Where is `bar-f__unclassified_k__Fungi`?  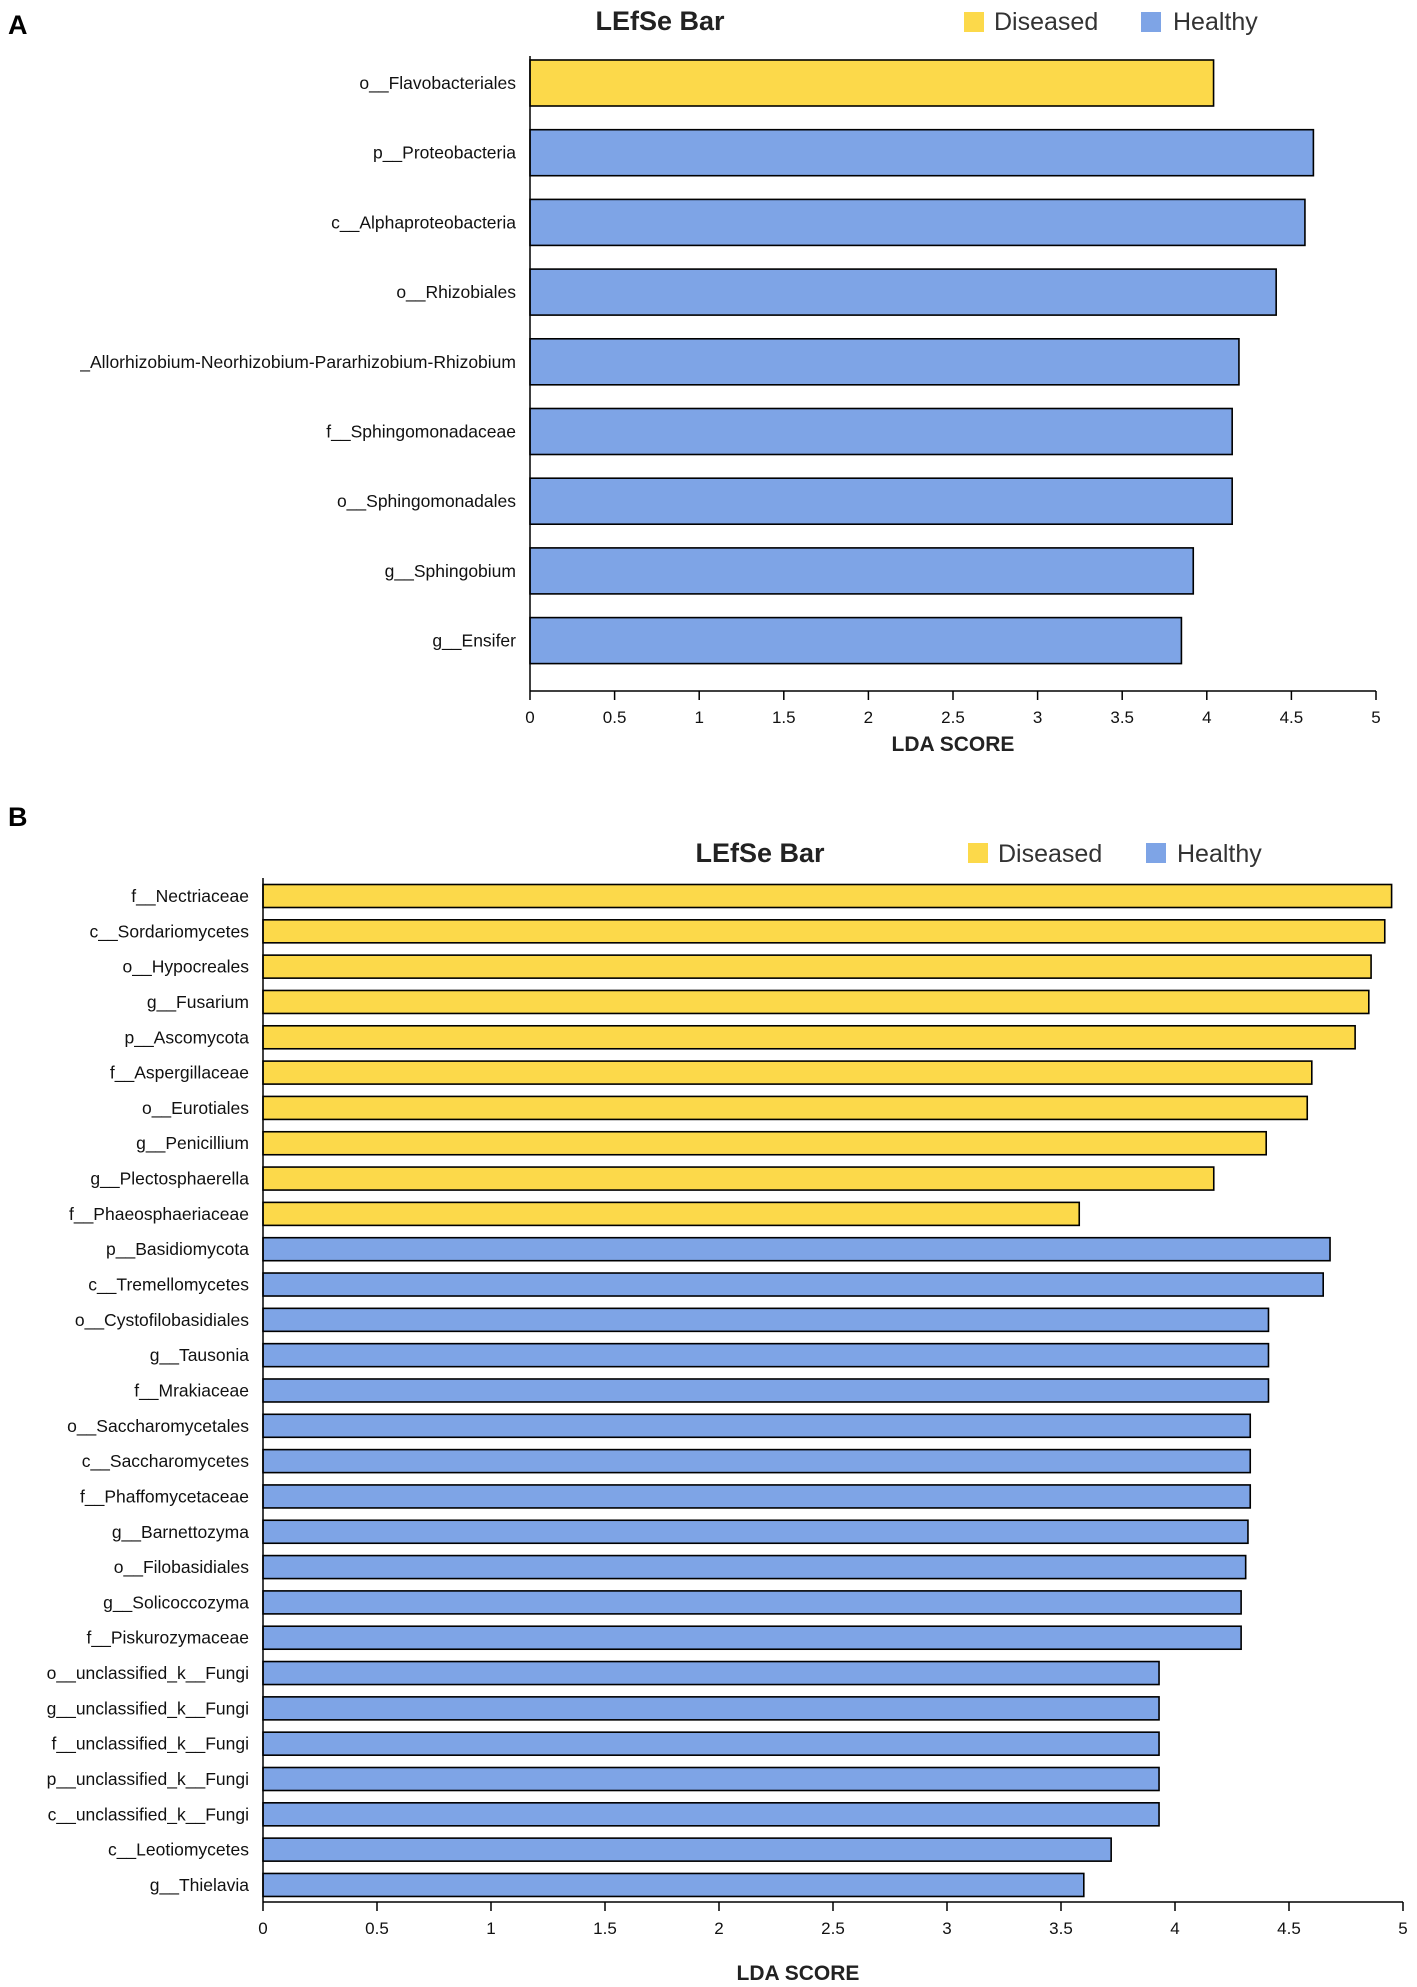 bar-f__unclassified_k__Fungi is located at coordinates (711, 1743).